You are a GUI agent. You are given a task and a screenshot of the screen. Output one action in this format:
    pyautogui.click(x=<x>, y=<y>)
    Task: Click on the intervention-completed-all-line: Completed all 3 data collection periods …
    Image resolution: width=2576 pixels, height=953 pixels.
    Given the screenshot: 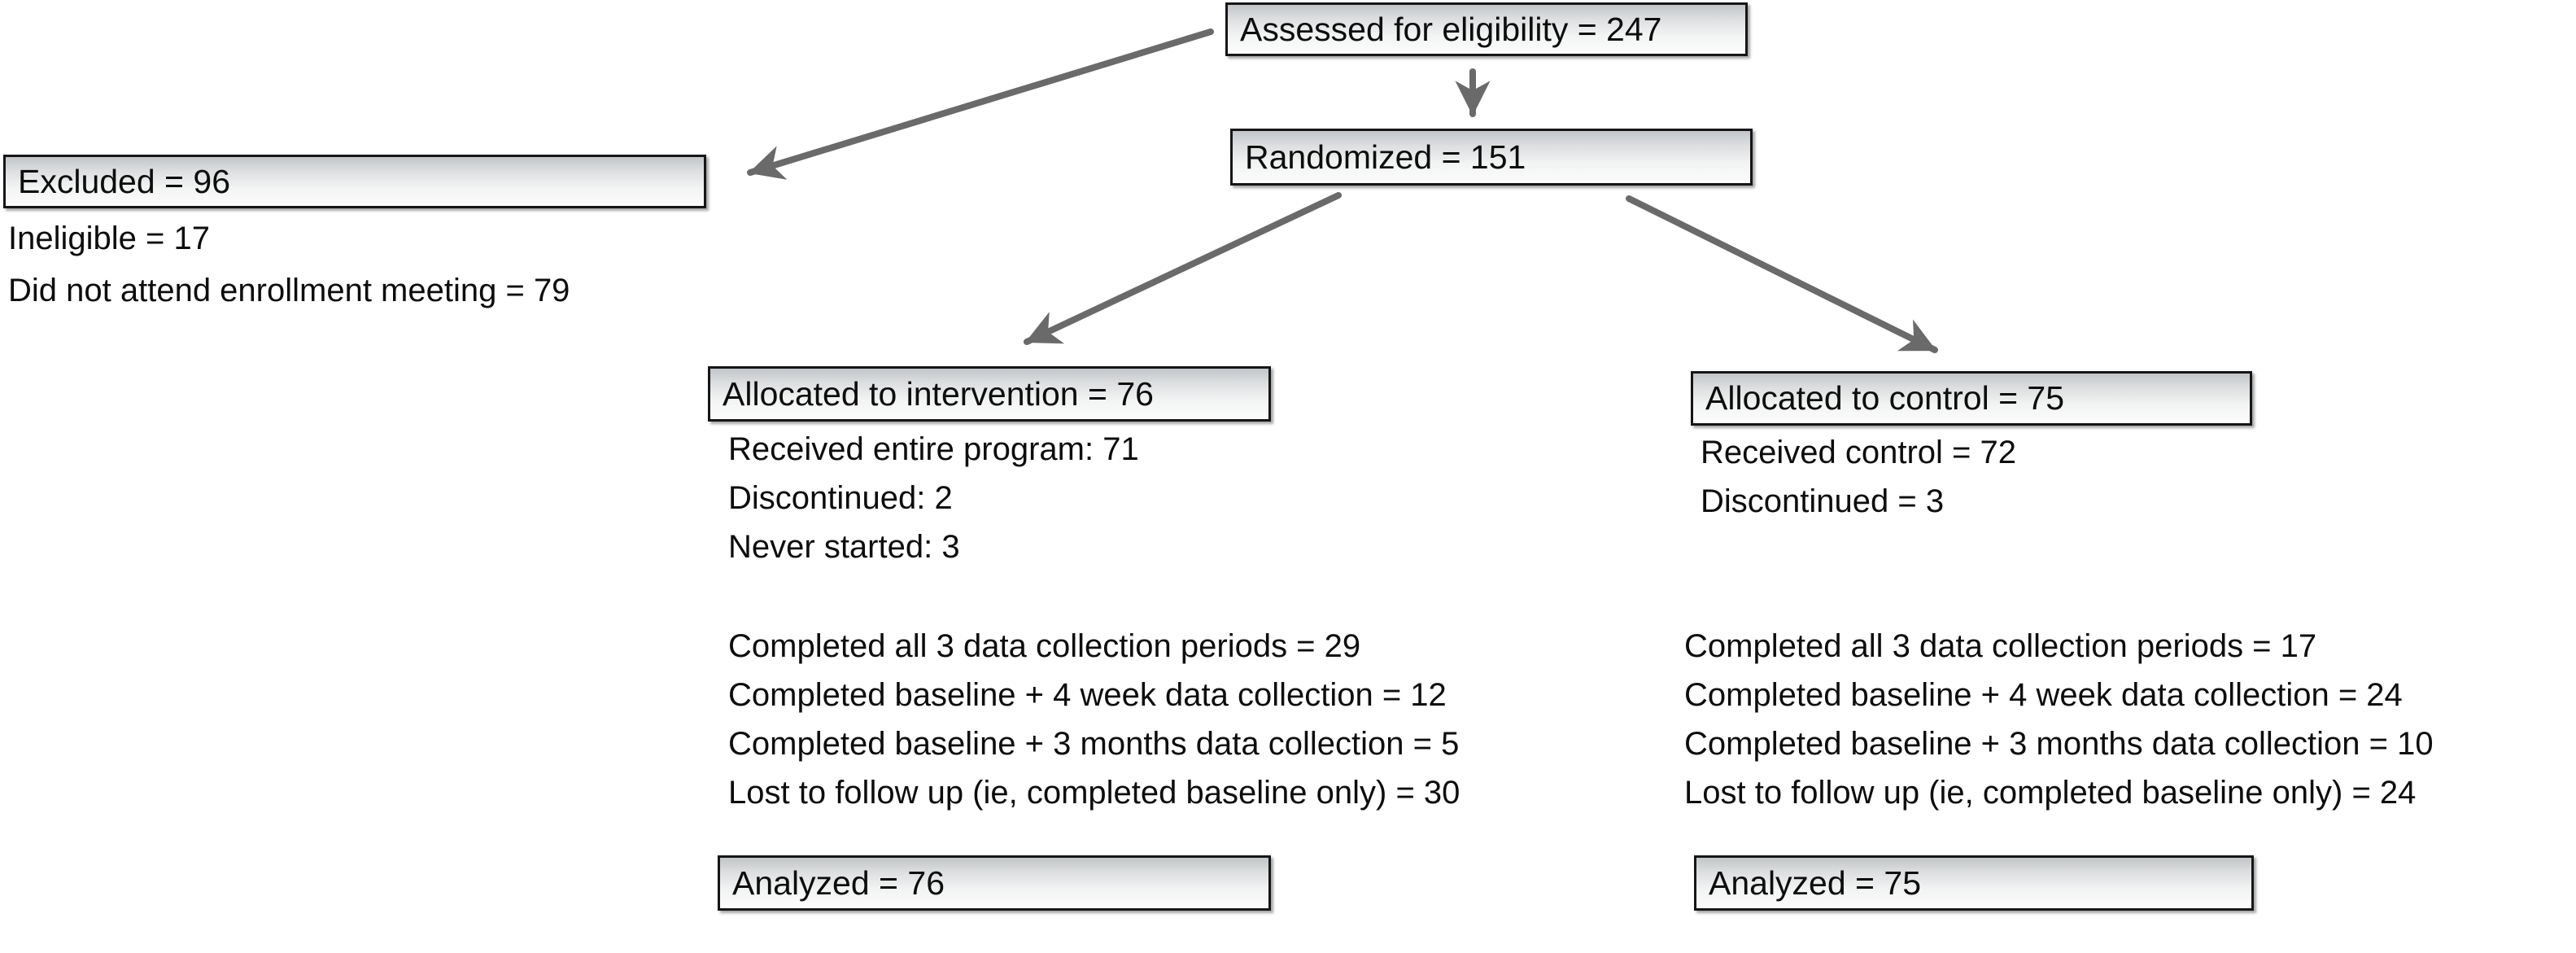 What is the action you would take?
    pyautogui.click(x=1044, y=646)
    